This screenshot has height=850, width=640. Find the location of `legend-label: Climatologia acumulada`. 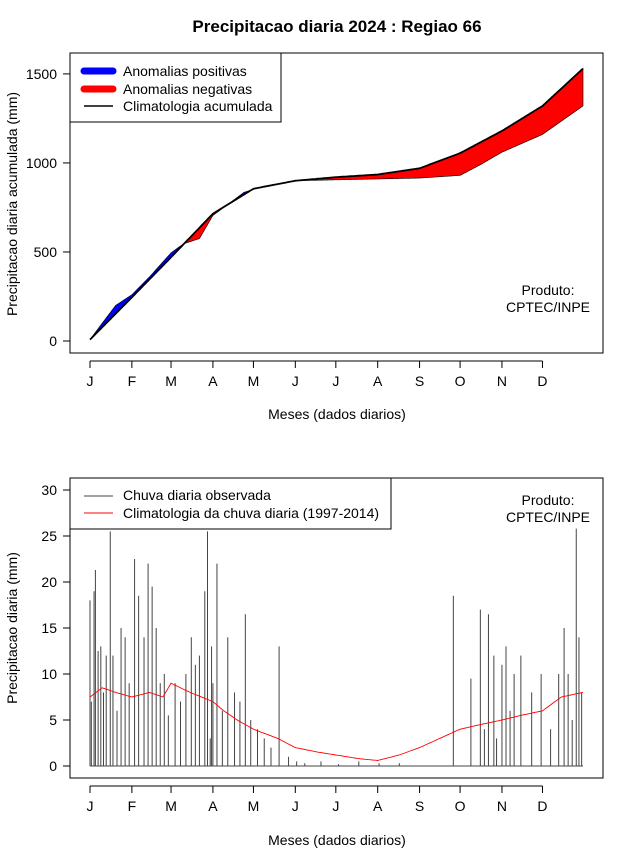

legend-label: Climatologia acumulada is located at coordinates (198, 106).